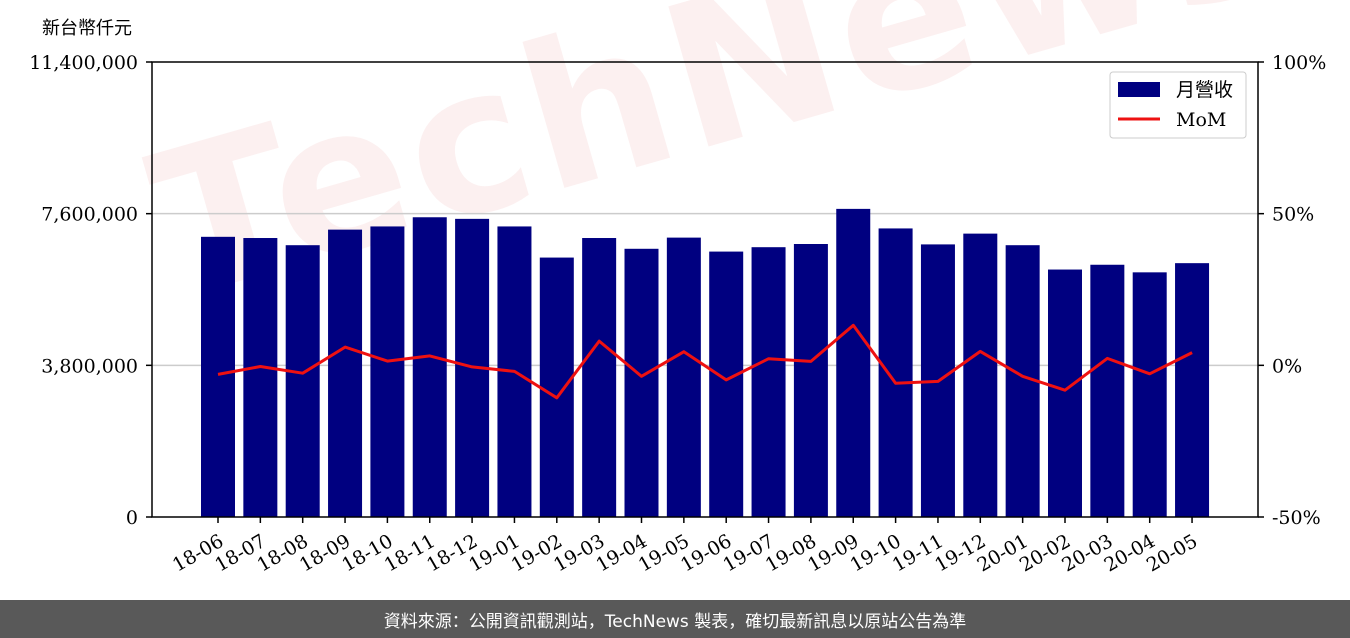 This screenshot has height=638, width=1350. Describe the element at coordinates (87, 28) in the screenshot. I see `y-axis-unit-label: 新台幣仟元` at that location.